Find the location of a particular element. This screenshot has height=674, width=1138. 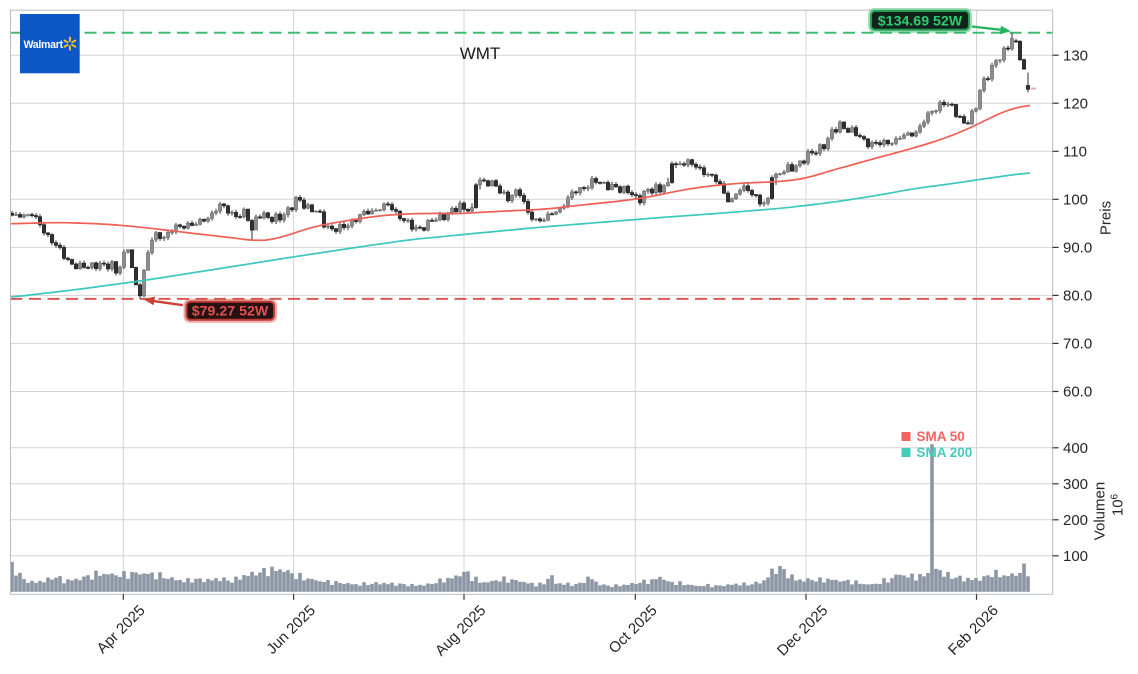

svg-text: $79.27 52W is located at coordinates (230, 312).